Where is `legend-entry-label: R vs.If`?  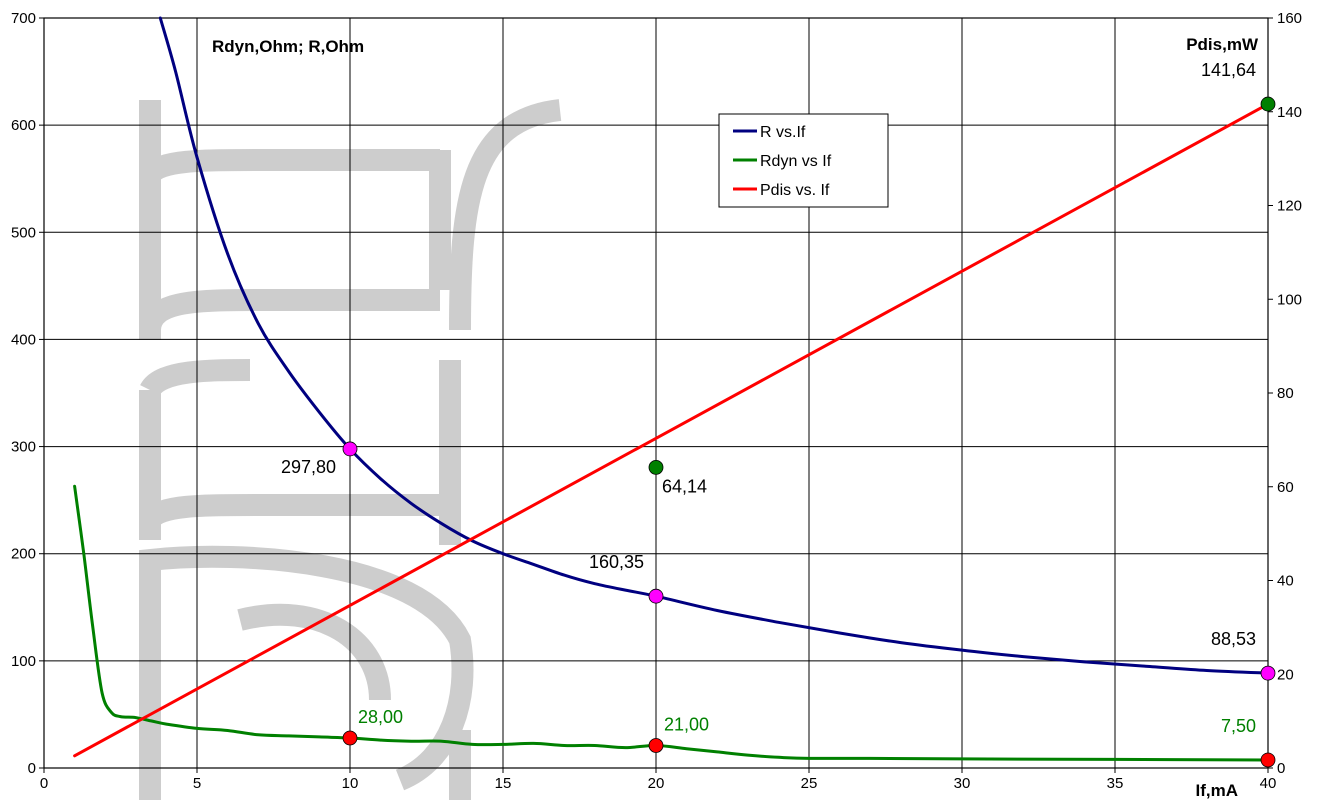 legend-entry-label: R vs.If is located at coordinates (783, 132).